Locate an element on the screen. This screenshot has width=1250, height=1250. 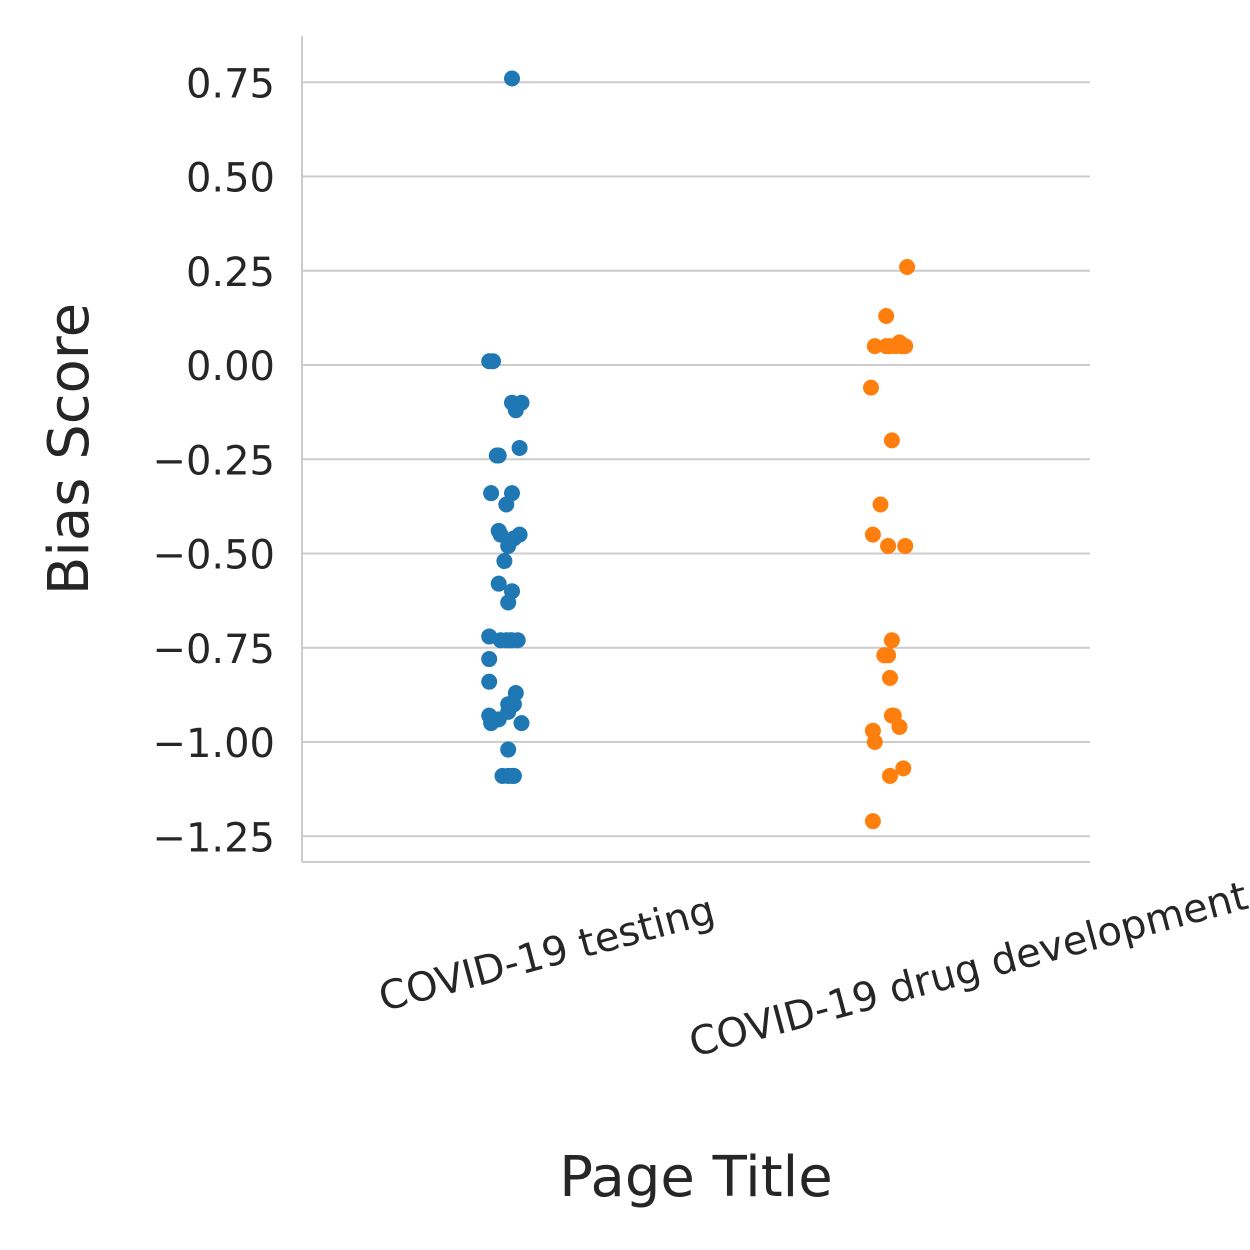
y-tick-label: 0.50 is located at coordinates (230, 179).